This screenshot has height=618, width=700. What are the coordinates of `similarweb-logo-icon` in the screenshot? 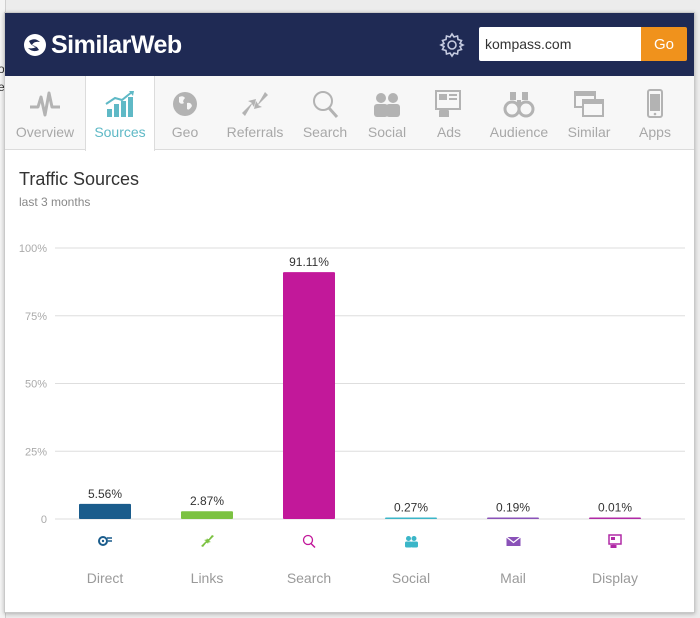 It's located at (35, 45).